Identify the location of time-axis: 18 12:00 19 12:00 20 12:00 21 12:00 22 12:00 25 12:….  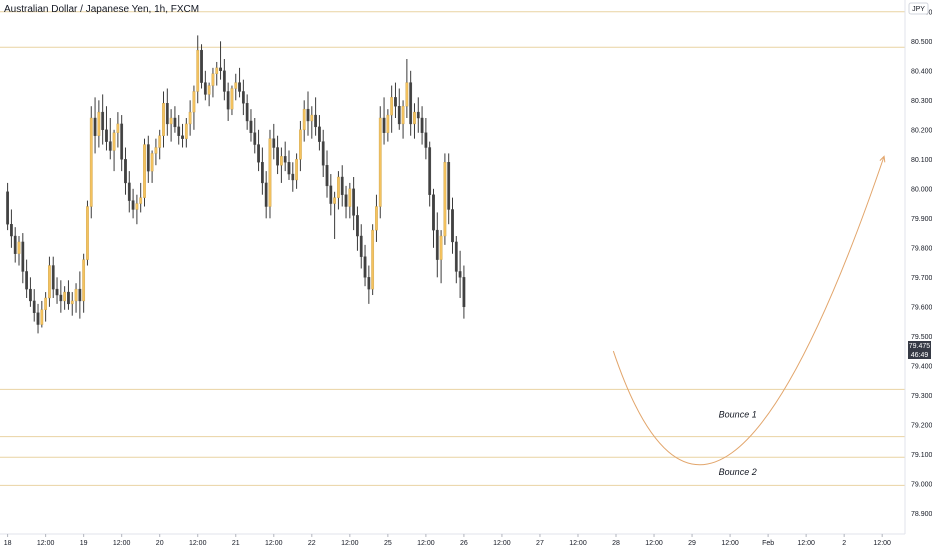
(447, 540).